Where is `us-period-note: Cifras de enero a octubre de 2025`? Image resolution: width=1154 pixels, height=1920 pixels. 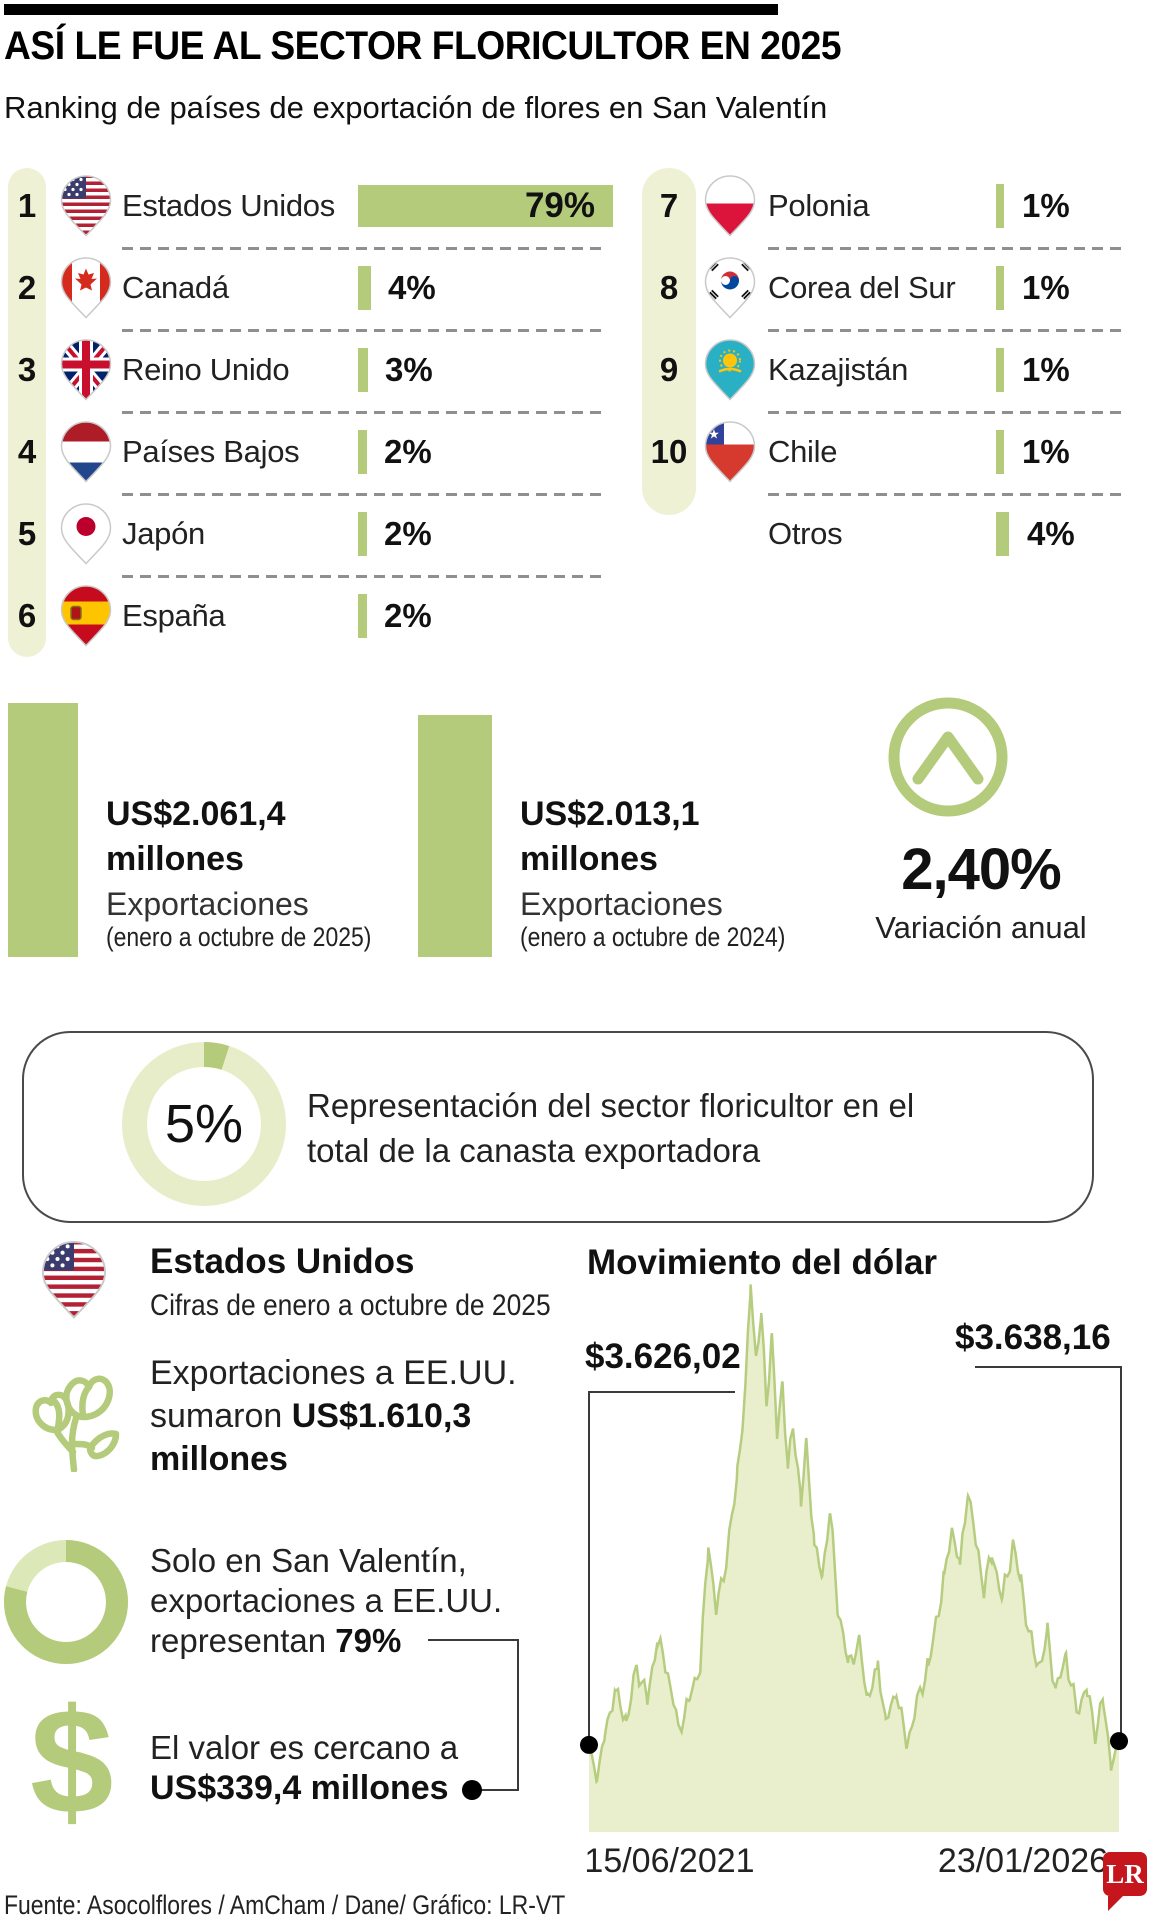 us-period-note: Cifras de enero a octubre de 2025 is located at coordinates (350, 1305).